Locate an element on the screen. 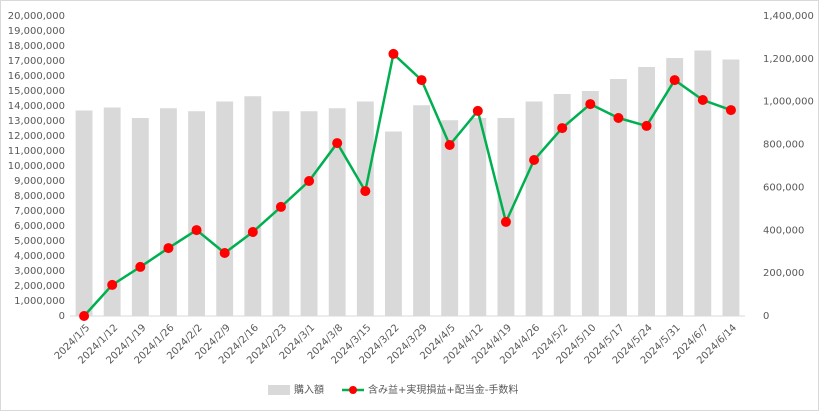  y2-tick-label: 400,000 is located at coordinates (783, 230).